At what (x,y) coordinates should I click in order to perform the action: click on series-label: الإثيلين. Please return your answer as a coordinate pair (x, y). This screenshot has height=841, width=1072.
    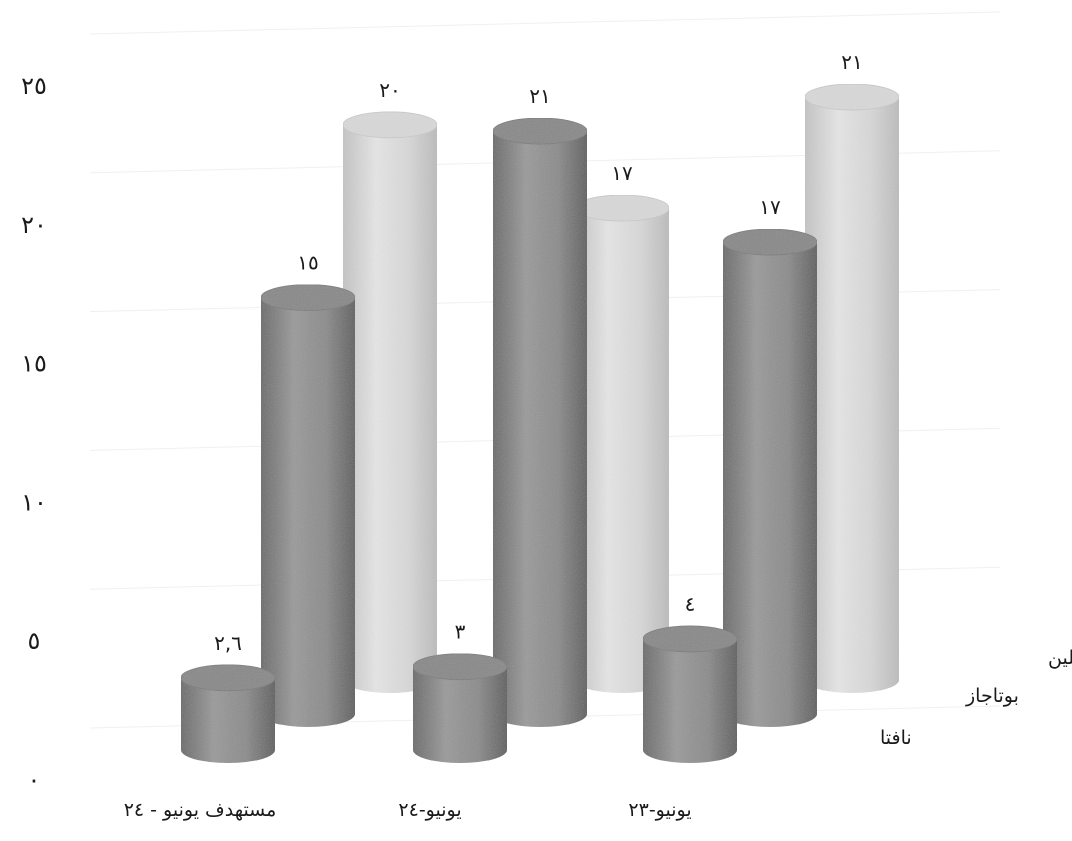
    Looking at the image, I should click on (1060, 658).